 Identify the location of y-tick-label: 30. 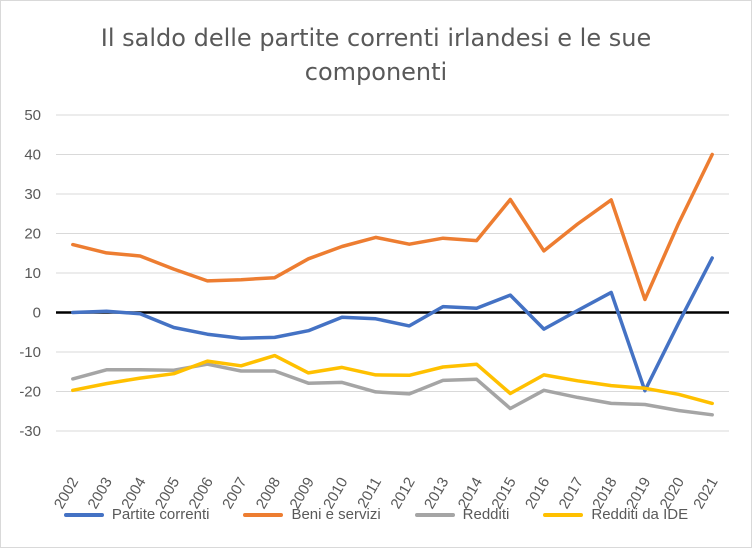
(32, 194).